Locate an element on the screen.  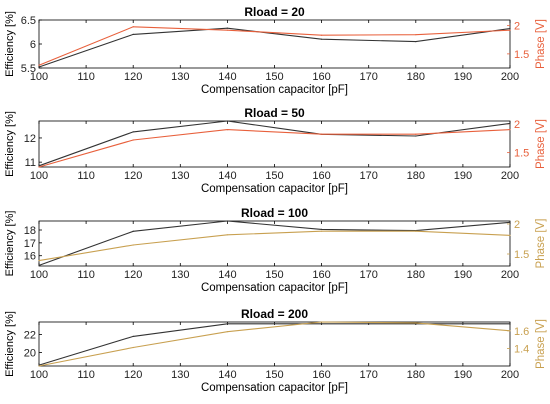
y-left-tick-label: 6 is located at coordinates (33, 45).